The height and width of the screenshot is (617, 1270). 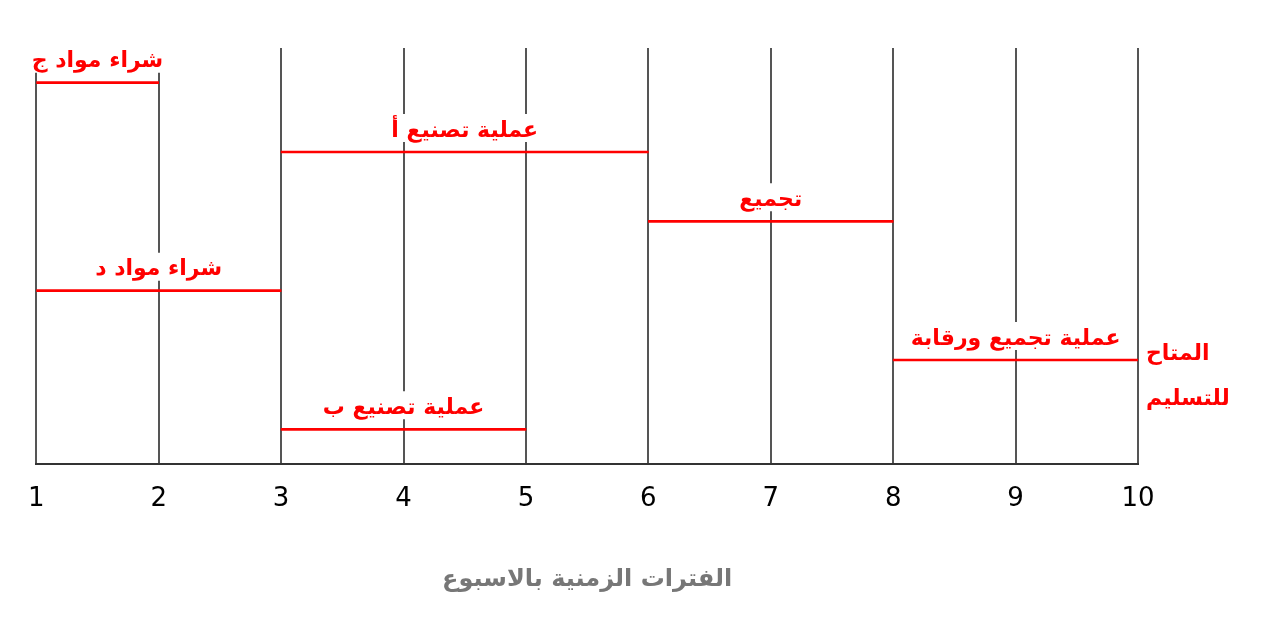 What do you see at coordinates (1188, 374) in the screenshot?
I see `text: المتاح للتسليم` at bounding box center [1188, 374].